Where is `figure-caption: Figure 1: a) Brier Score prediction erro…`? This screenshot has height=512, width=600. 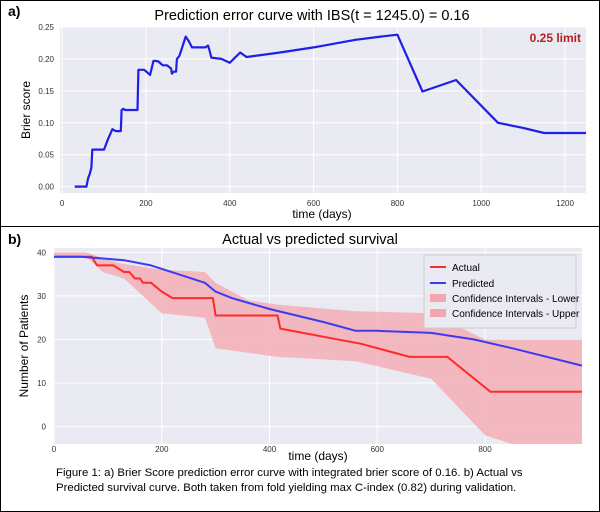
figure-caption: Figure 1: a) Brier Score prediction erro… is located at coordinates (316, 481).